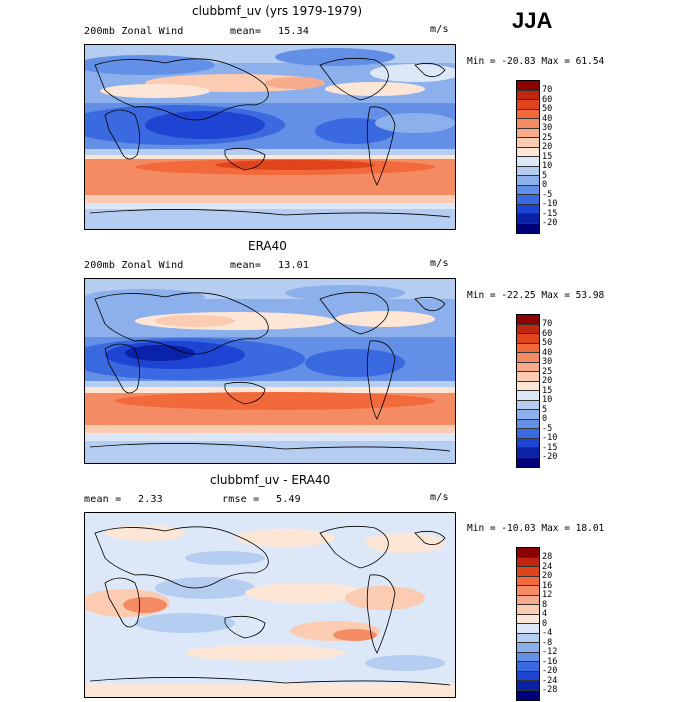 This screenshot has width=700, height=702. I want to click on colorbar-tick-label: 8, so click(545, 604).